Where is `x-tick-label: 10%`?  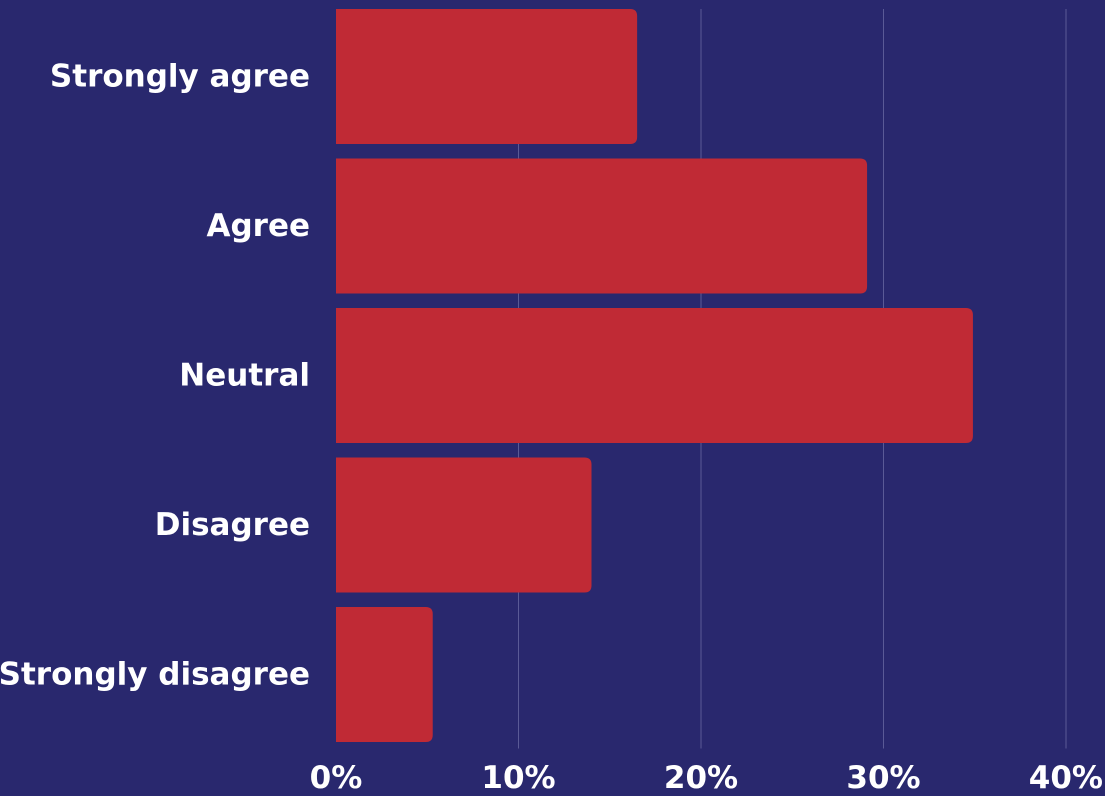
x-tick-label: 10% is located at coordinates (518, 778).